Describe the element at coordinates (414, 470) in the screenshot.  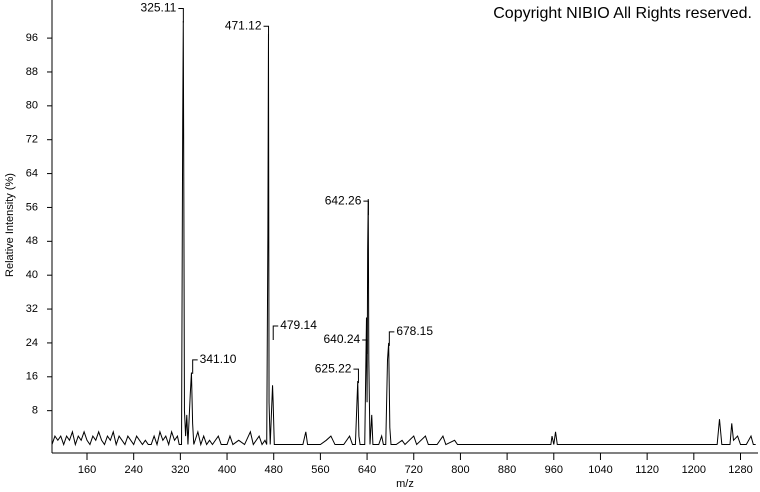
I see `x-tick-label: 720` at that location.